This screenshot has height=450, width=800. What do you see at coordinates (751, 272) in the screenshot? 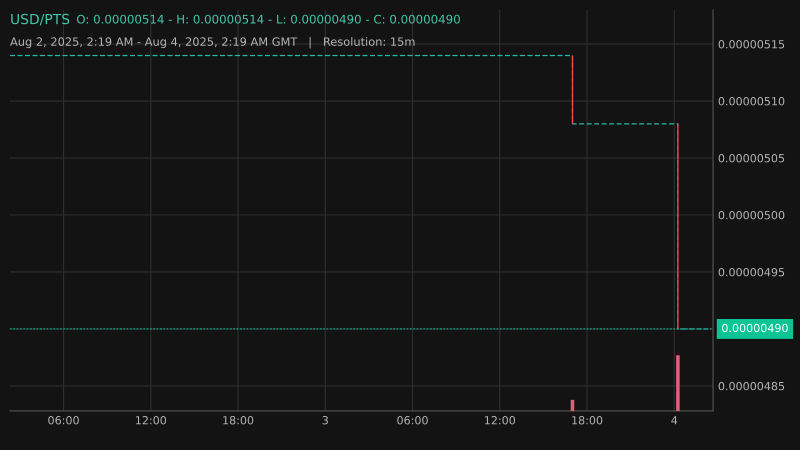
I see `y-tick-label: 0.00000495` at bounding box center [751, 272].